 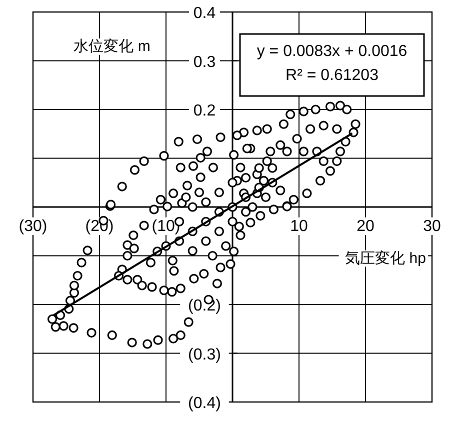 I want to click on y-tick-label: 0.3, so click(x=204, y=62).